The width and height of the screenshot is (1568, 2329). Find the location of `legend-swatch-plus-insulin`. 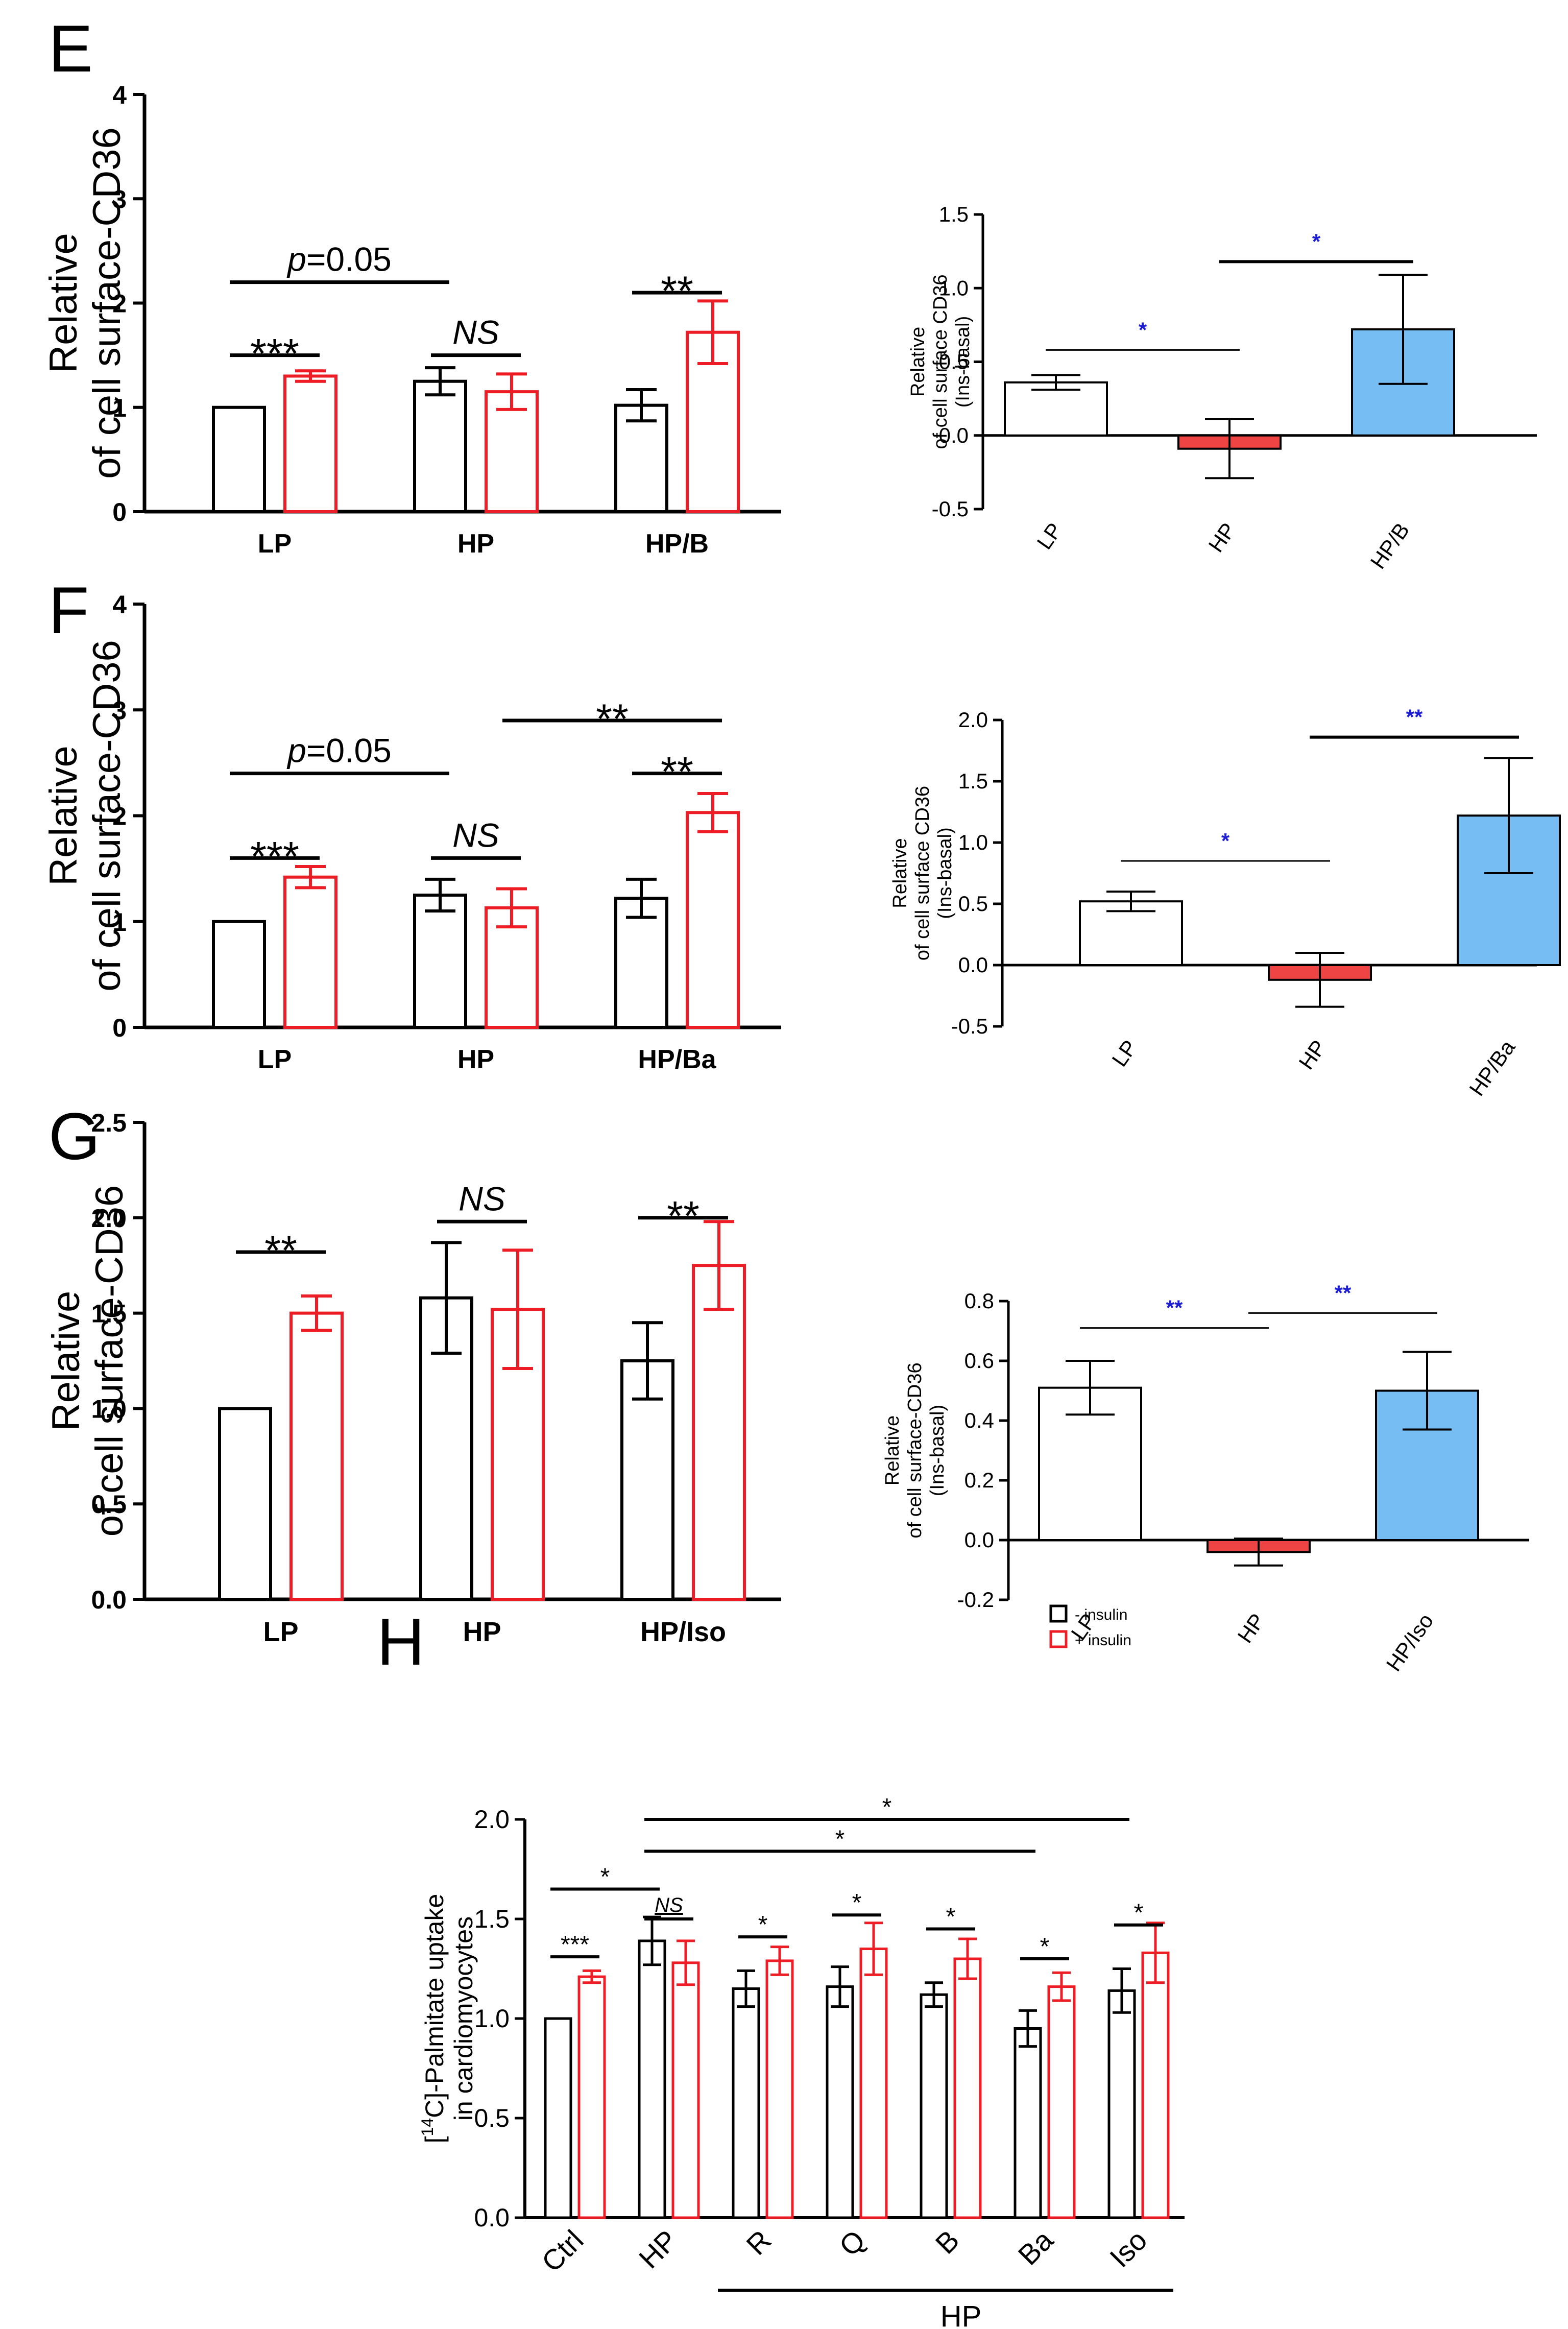

legend-swatch-plus-insulin is located at coordinates (1058, 1639).